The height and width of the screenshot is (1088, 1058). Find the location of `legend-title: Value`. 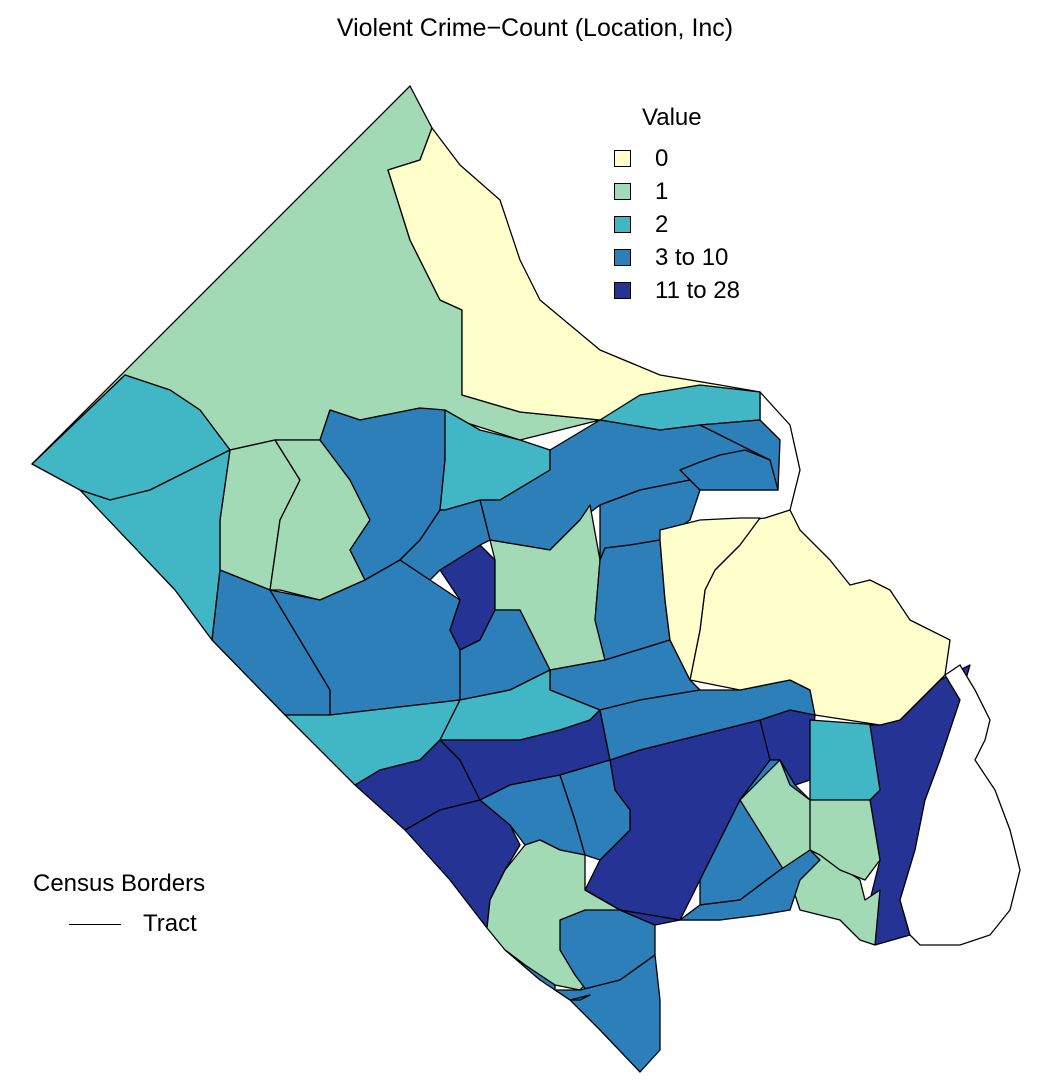

legend-title: Value is located at coordinates (672, 117).